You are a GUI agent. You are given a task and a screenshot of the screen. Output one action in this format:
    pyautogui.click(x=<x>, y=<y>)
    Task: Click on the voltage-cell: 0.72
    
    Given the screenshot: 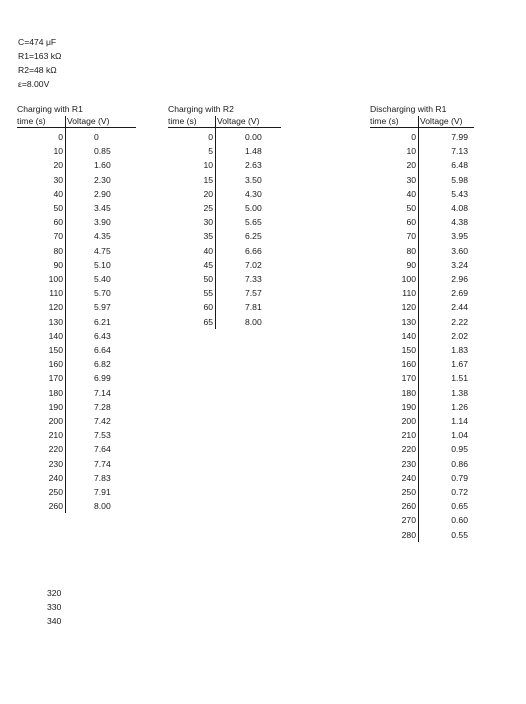 What is the action you would take?
    pyautogui.click(x=459, y=492)
    